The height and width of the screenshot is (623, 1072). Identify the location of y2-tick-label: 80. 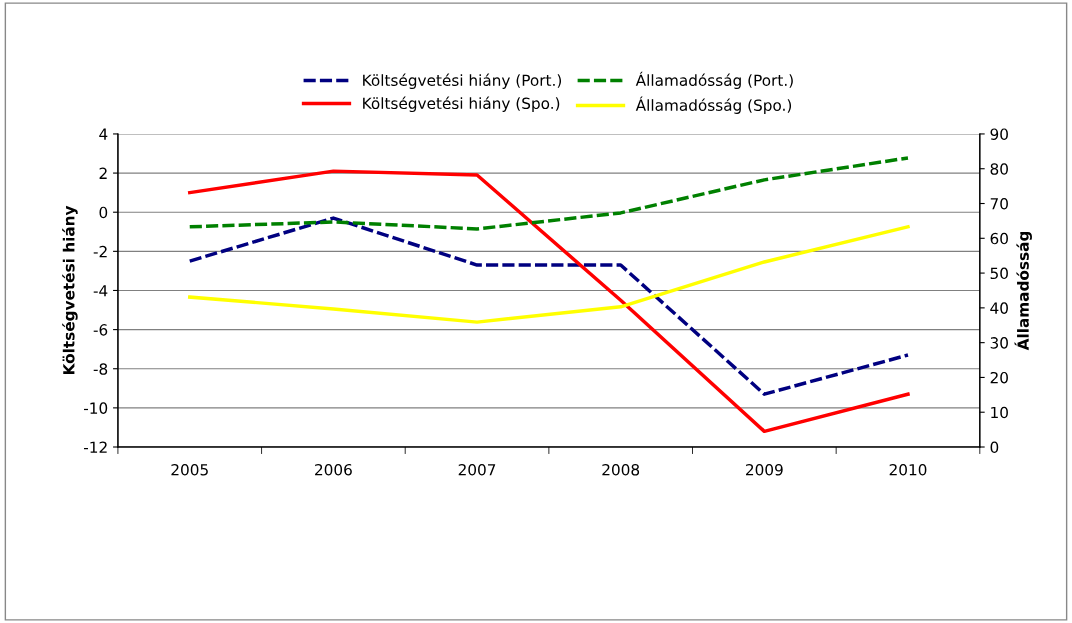
(999, 169).